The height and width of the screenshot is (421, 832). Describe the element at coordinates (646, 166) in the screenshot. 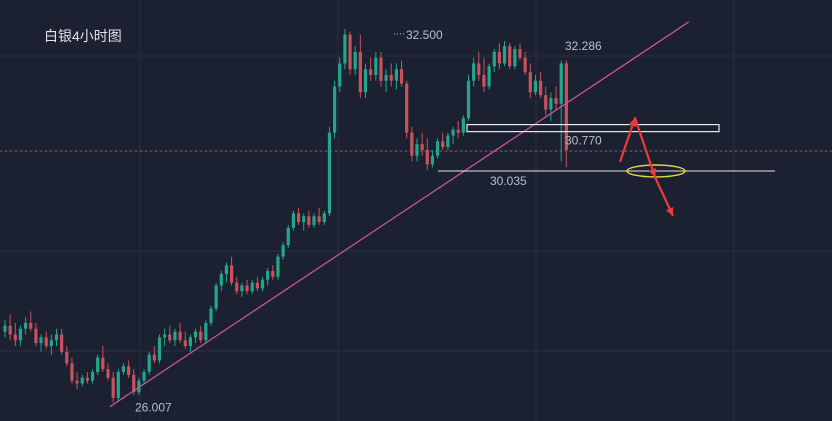

I see `forecast-arrows` at that location.